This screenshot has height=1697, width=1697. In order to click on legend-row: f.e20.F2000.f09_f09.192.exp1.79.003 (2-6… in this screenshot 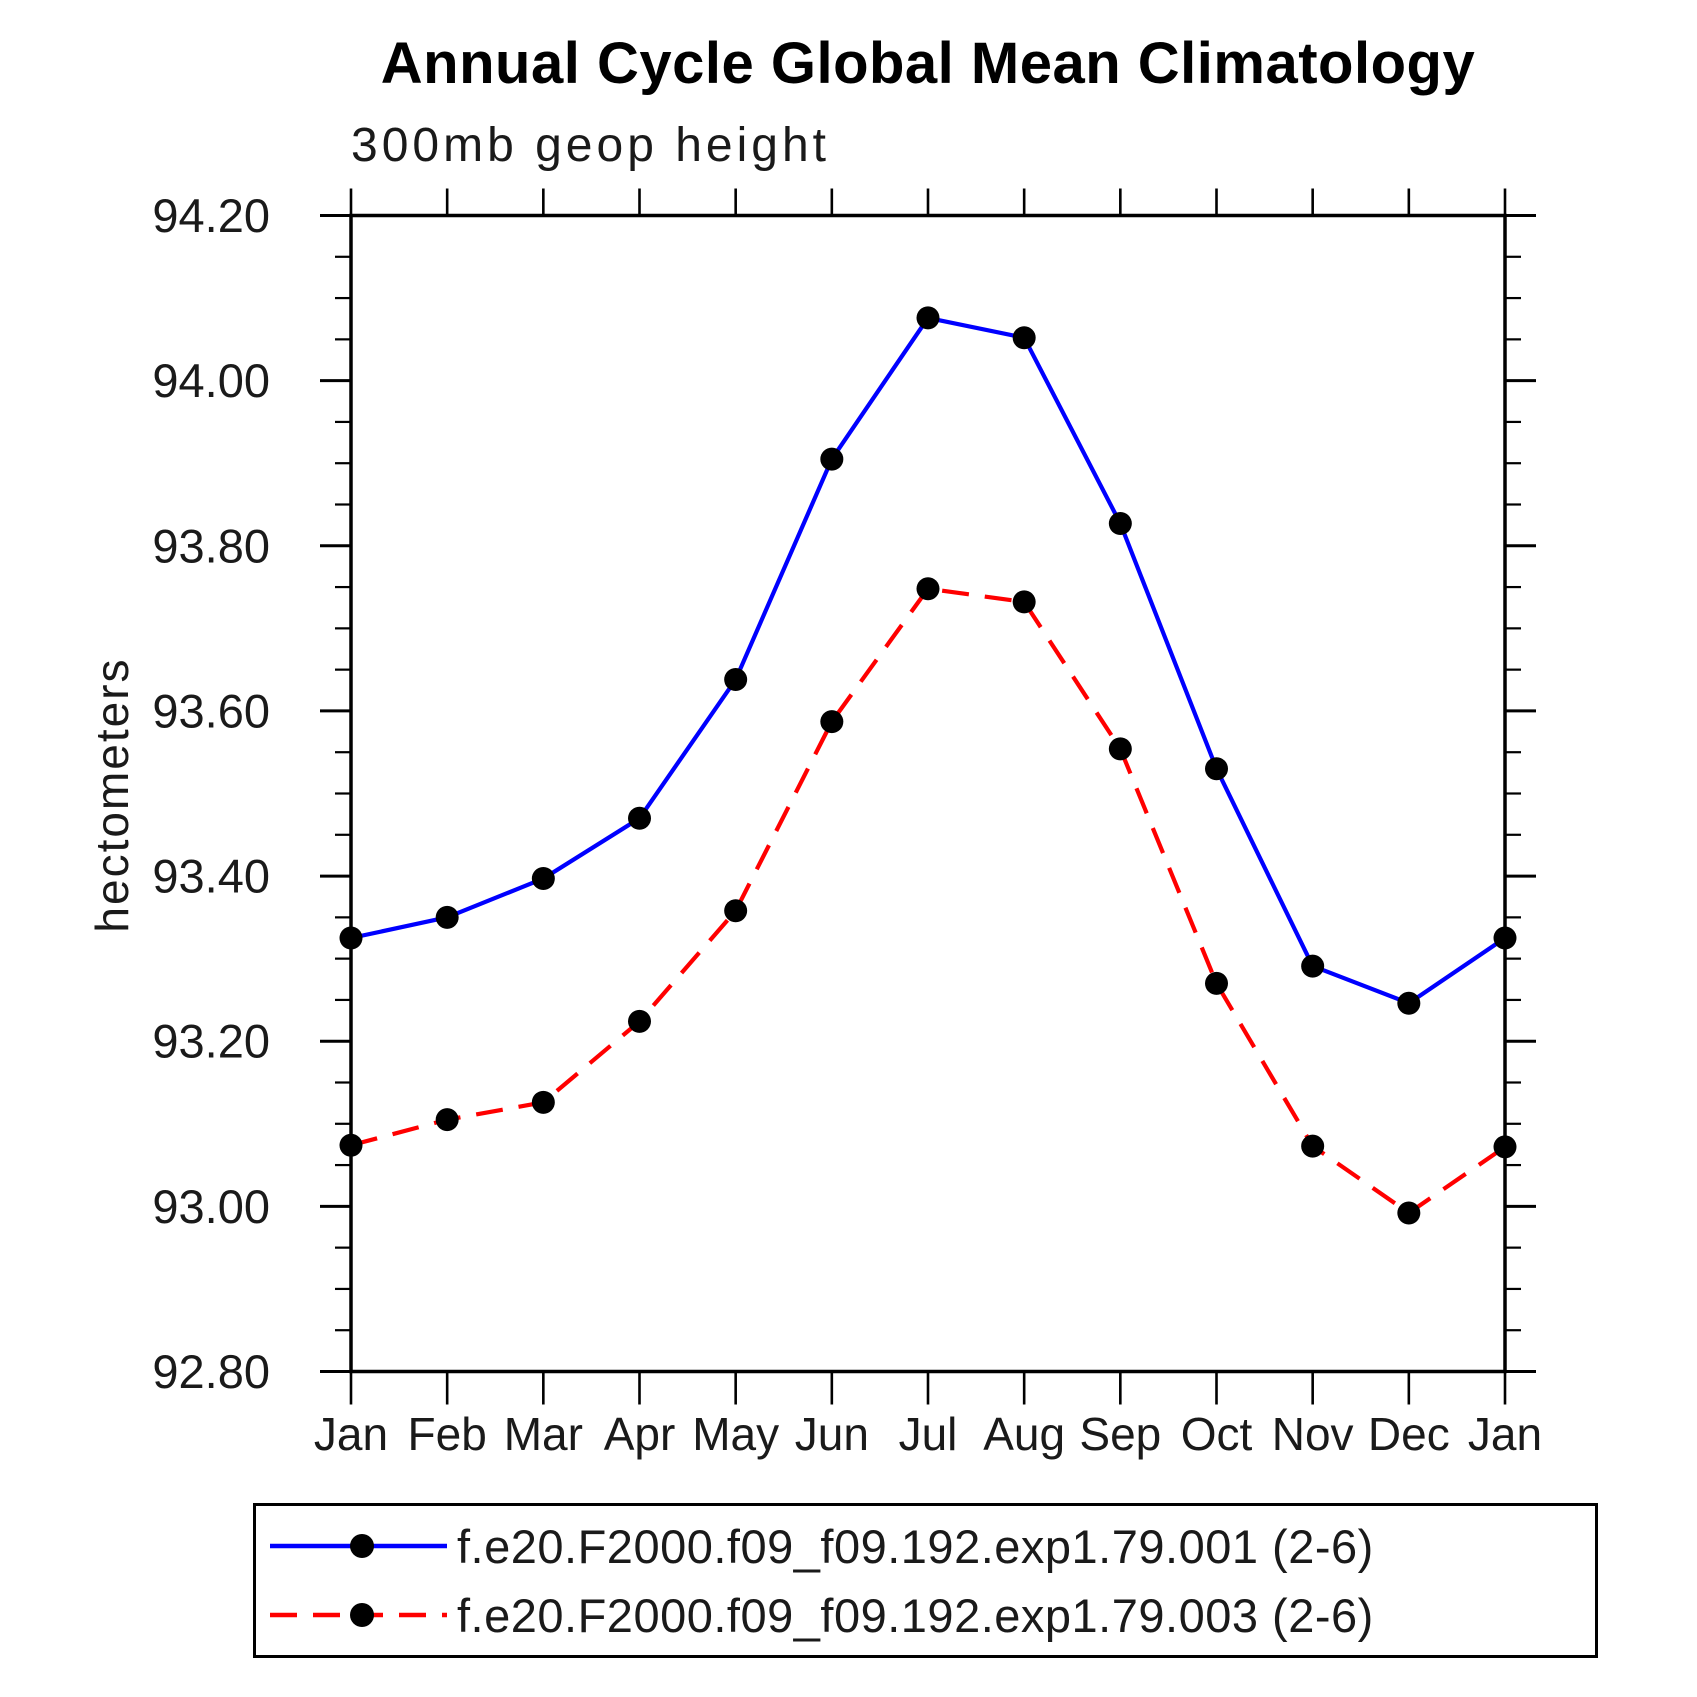, I will do `click(930, 1615)`.